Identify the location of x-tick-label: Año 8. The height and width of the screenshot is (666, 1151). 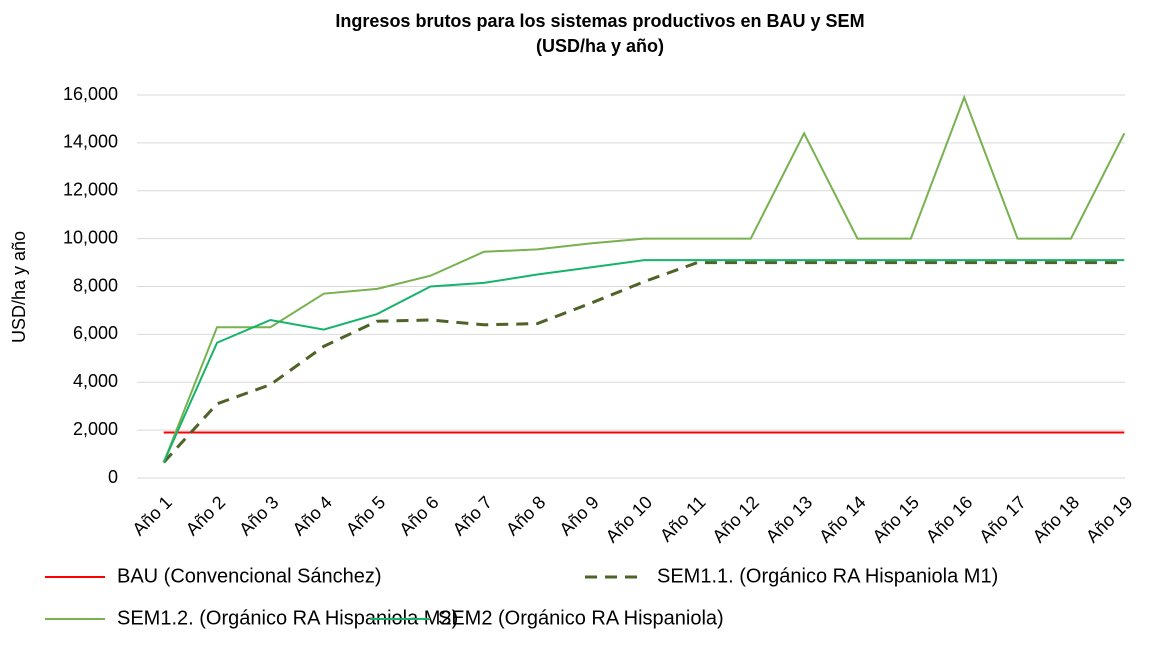
(525, 515).